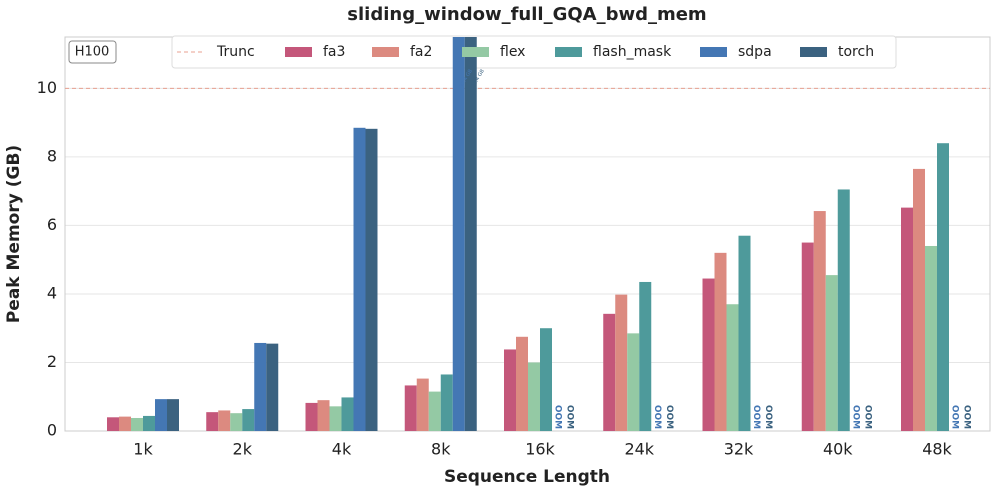 Image resolution: width=997 pixels, height=493 pixels. I want to click on chart-title: sliding_window_full_GQA_bwd_mem, so click(526, 14).